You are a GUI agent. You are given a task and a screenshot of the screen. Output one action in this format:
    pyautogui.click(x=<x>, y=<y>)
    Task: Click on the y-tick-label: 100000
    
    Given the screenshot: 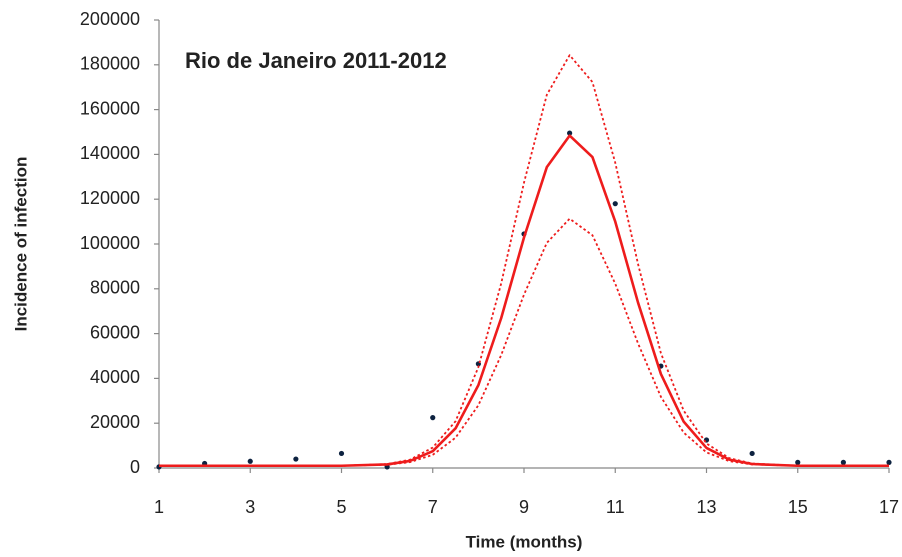 What is the action you would take?
    pyautogui.click(x=110, y=243)
    